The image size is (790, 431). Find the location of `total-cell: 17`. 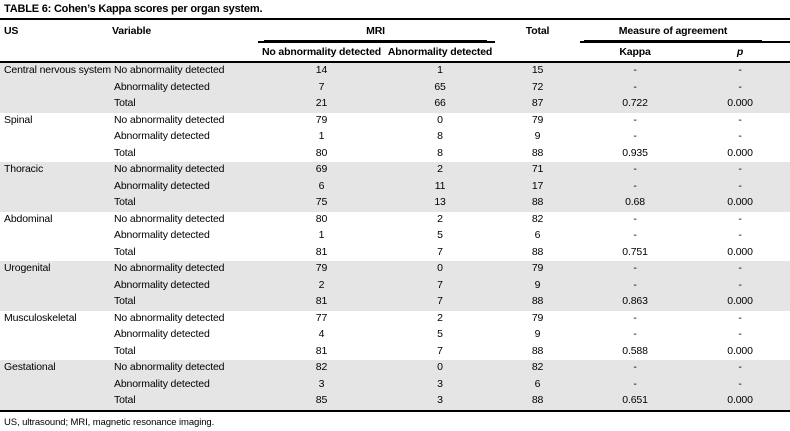

total-cell: 17 is located at coordinates (537, 185).